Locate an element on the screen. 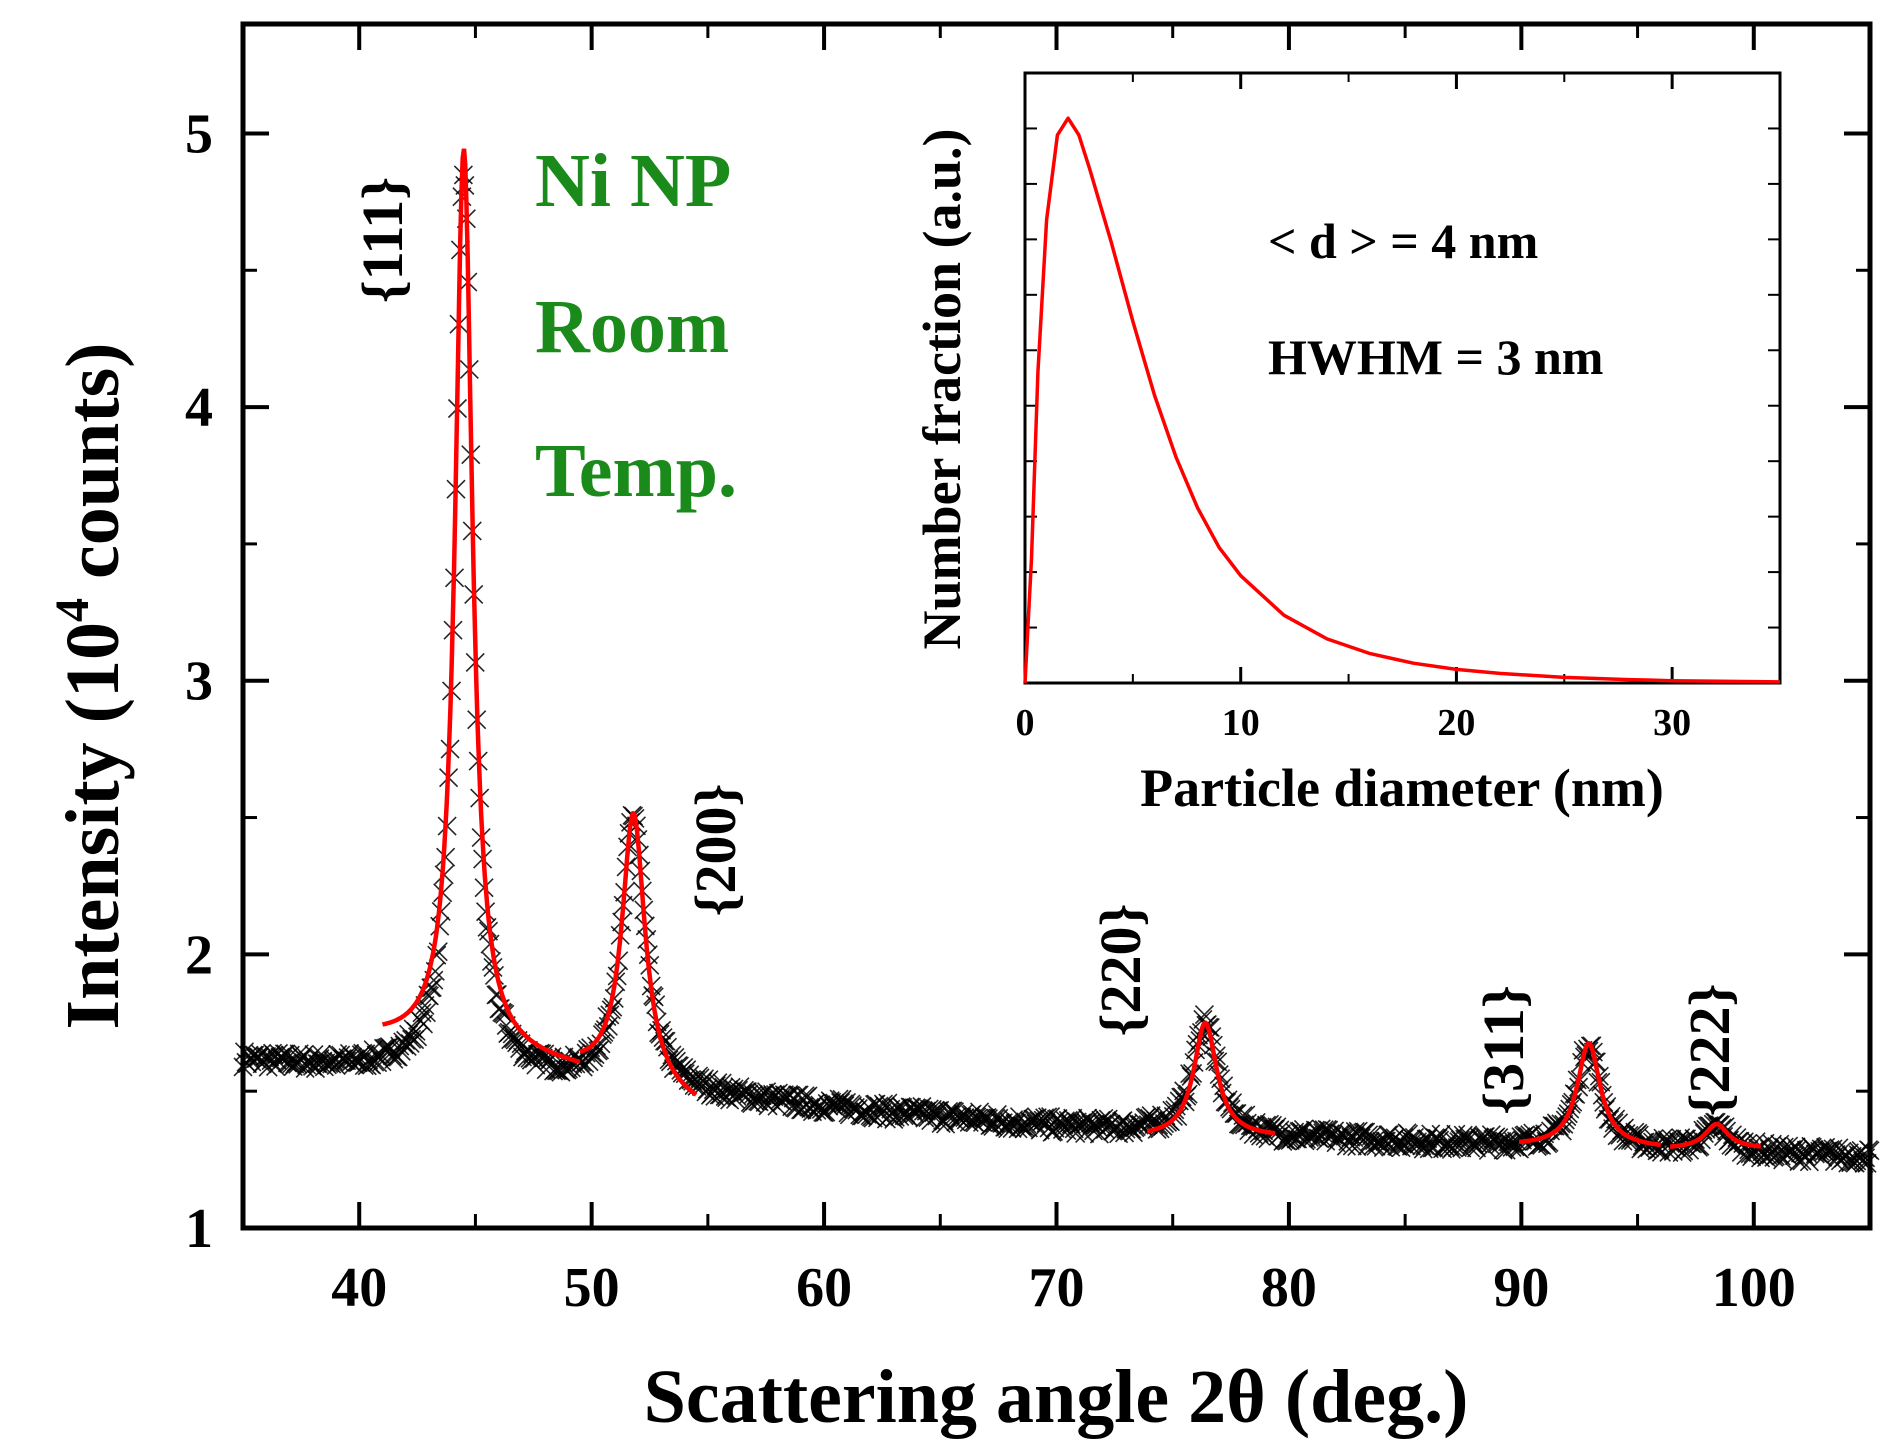 The height and width of the screenshot is (1451, 1888). peak-label: {200} is located at coordinates (715, 850).